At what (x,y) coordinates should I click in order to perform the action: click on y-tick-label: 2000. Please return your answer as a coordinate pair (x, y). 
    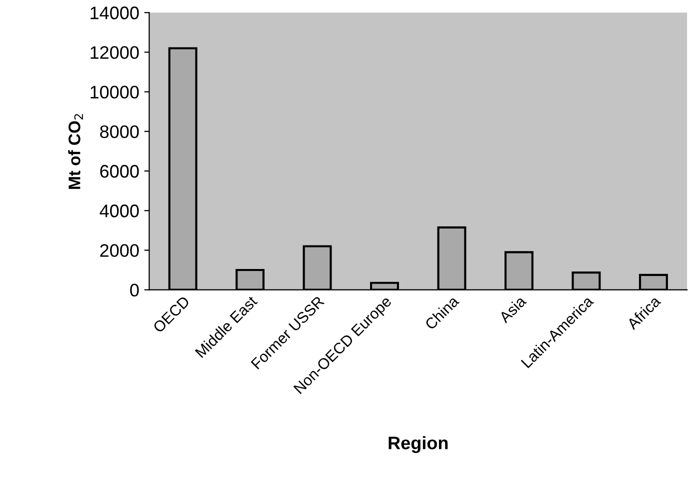
    Looking at the image, I should click on (119, 250).